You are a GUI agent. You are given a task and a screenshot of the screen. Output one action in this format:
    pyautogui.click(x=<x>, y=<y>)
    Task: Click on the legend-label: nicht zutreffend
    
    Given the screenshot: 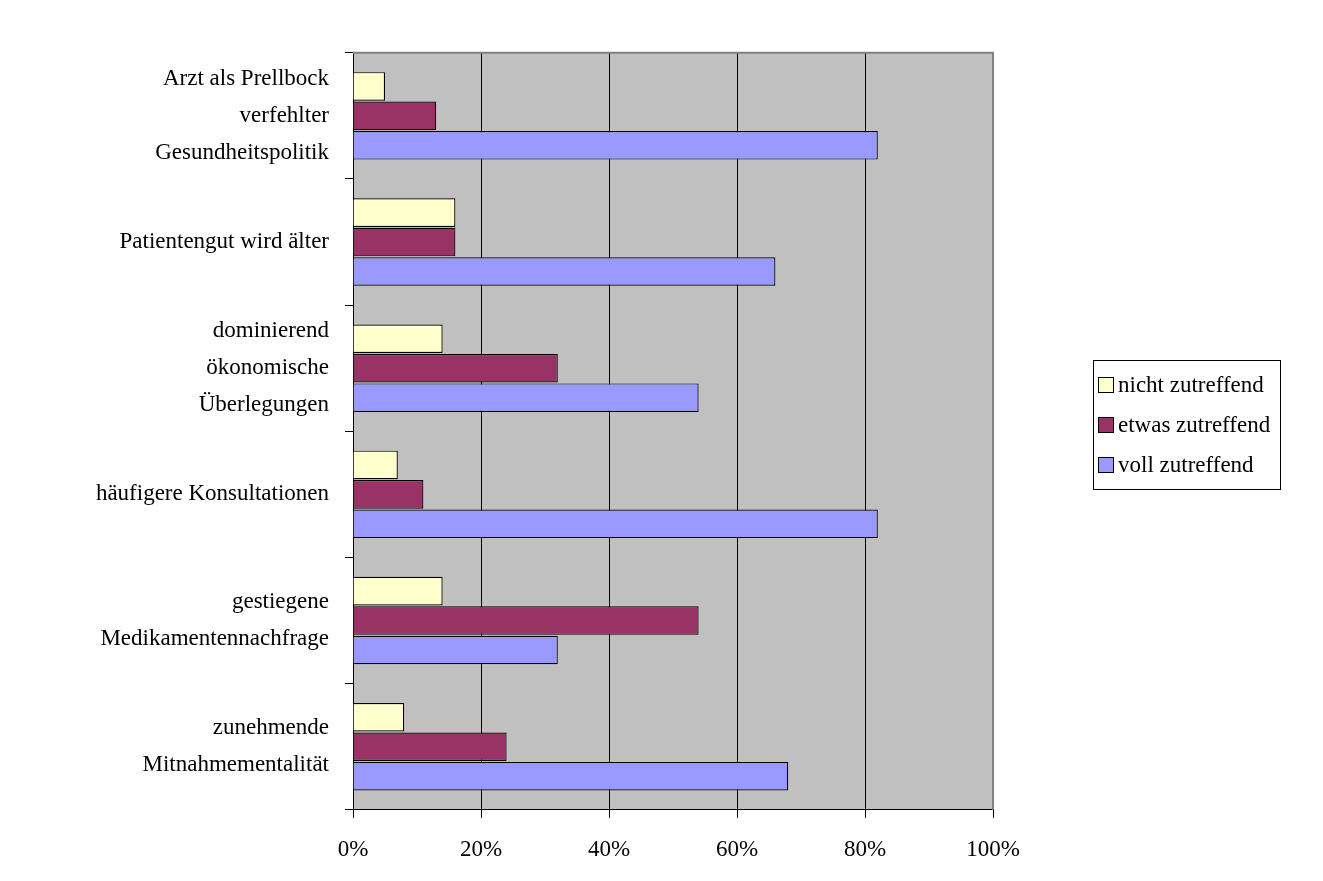 What is the action you would take?
    pyautogui.click(x=1191, y=385)
    